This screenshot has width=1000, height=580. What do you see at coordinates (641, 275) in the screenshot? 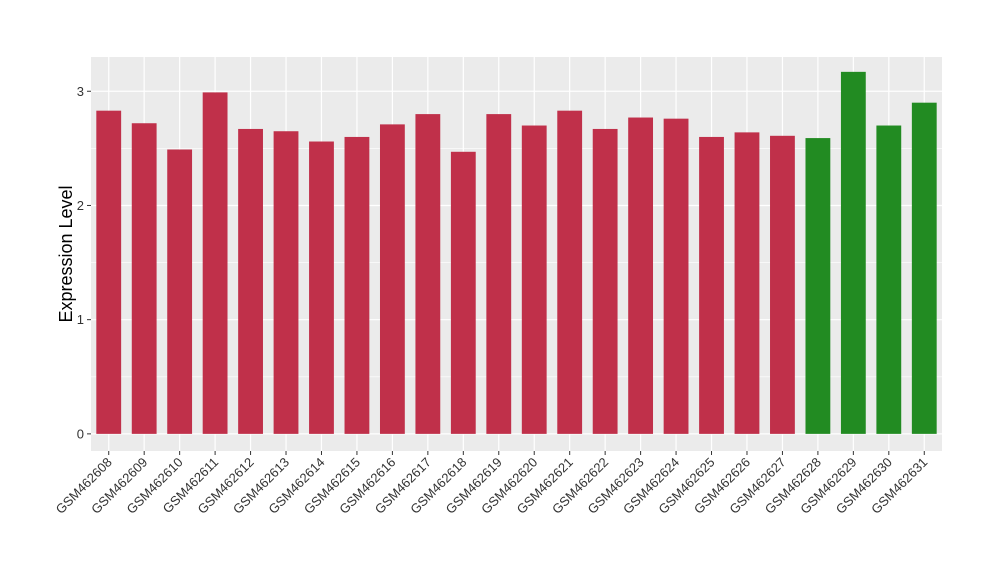
I see `bar-gsm462623` at bounding box center [641, 275].